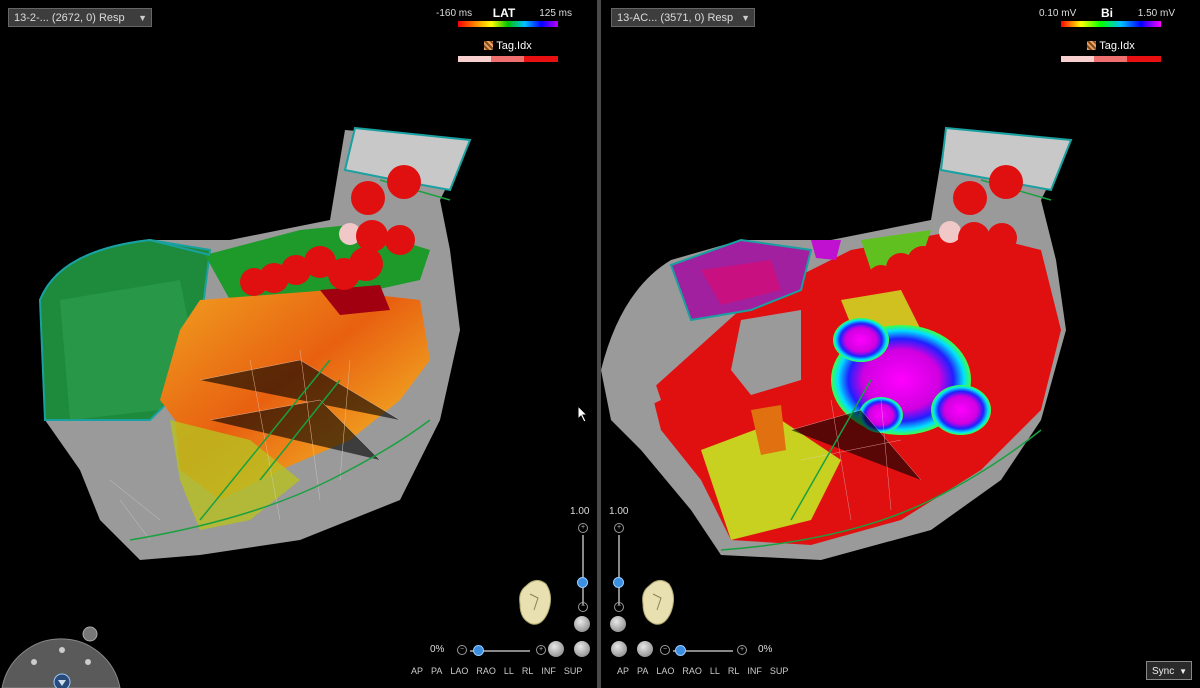 Image resolution: width=1200 pixels, height=688 pixels. Describe the element at coordinates (599, 344) in the screenshot. I see `pane-divider` at that location.